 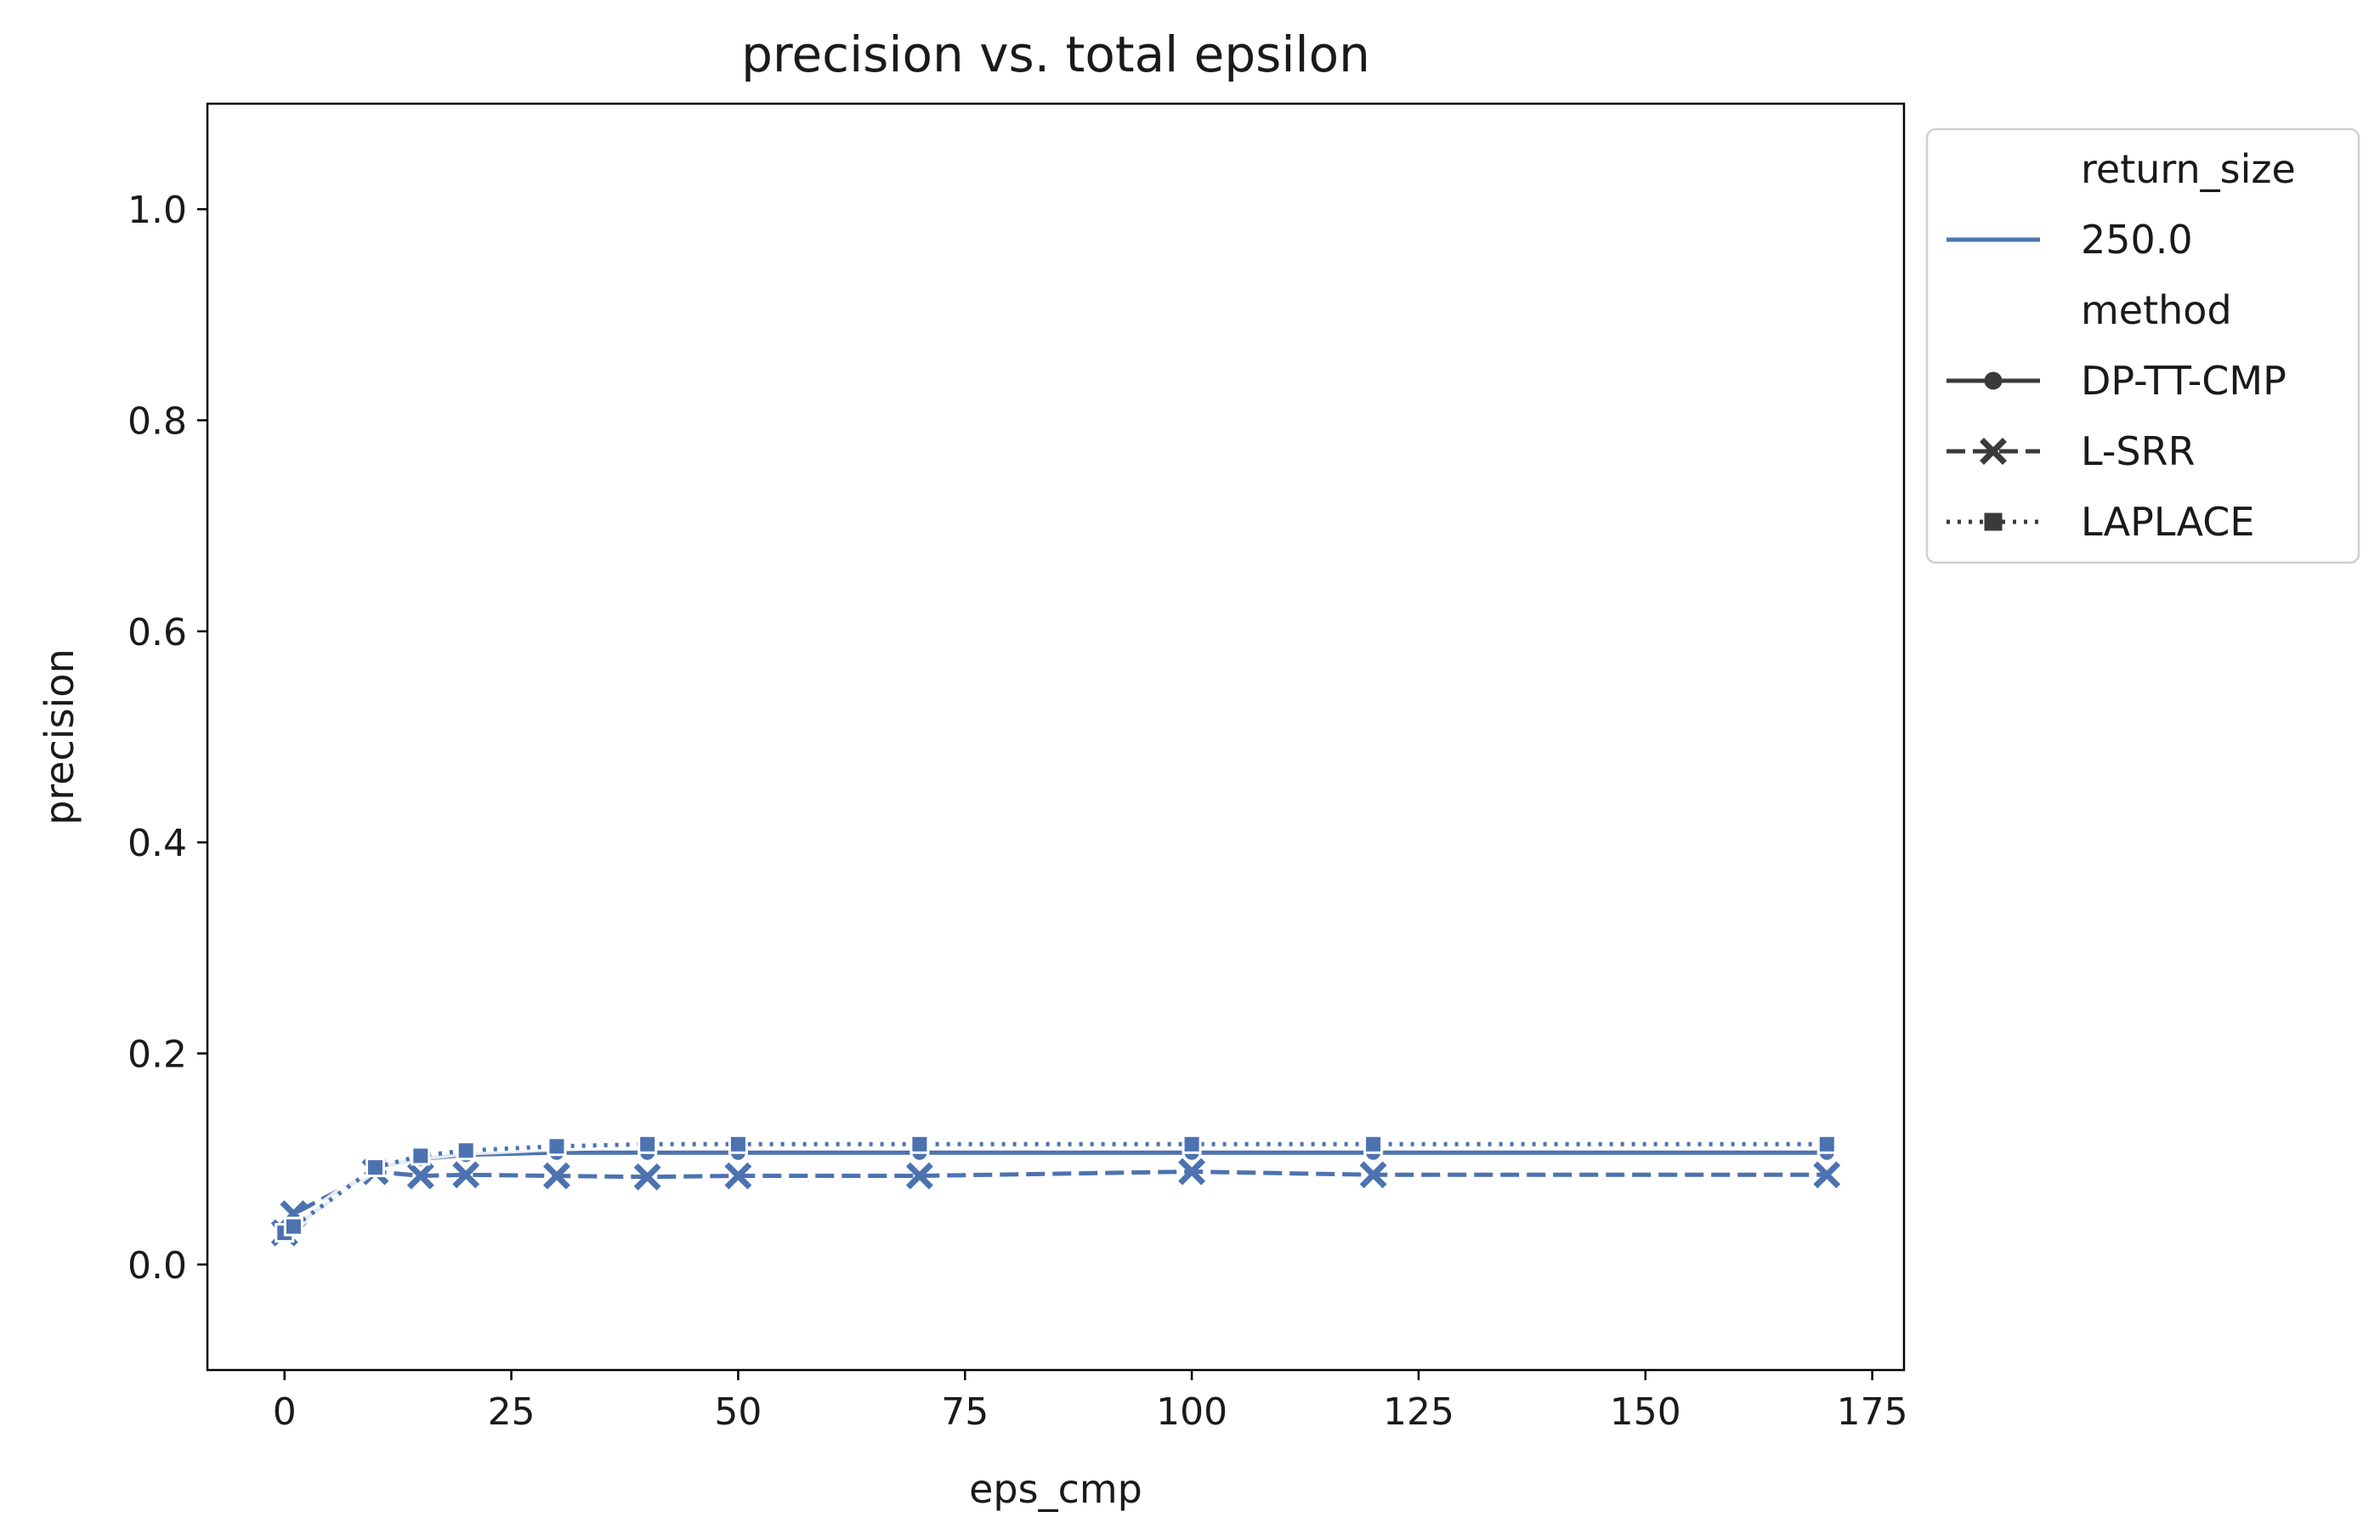 What do you see at coordinates (2137, 240) in the screenshot?
I see `legend-hue-label: 250.0` at bounding box center [2137, 240].